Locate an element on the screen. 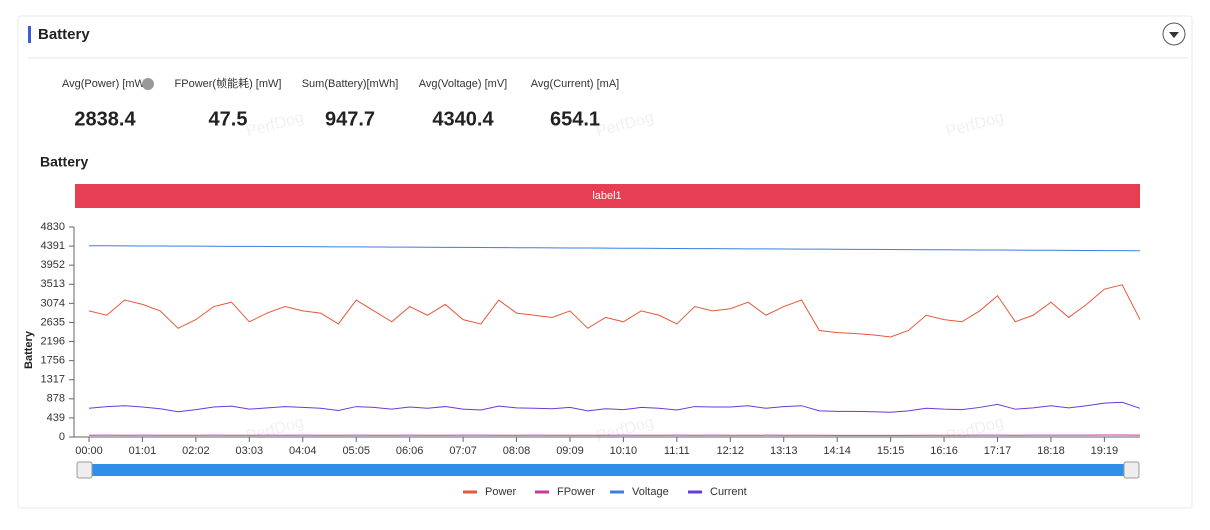  stat-label: Avg(Current) [mA] is located at coordinates (575, 84).